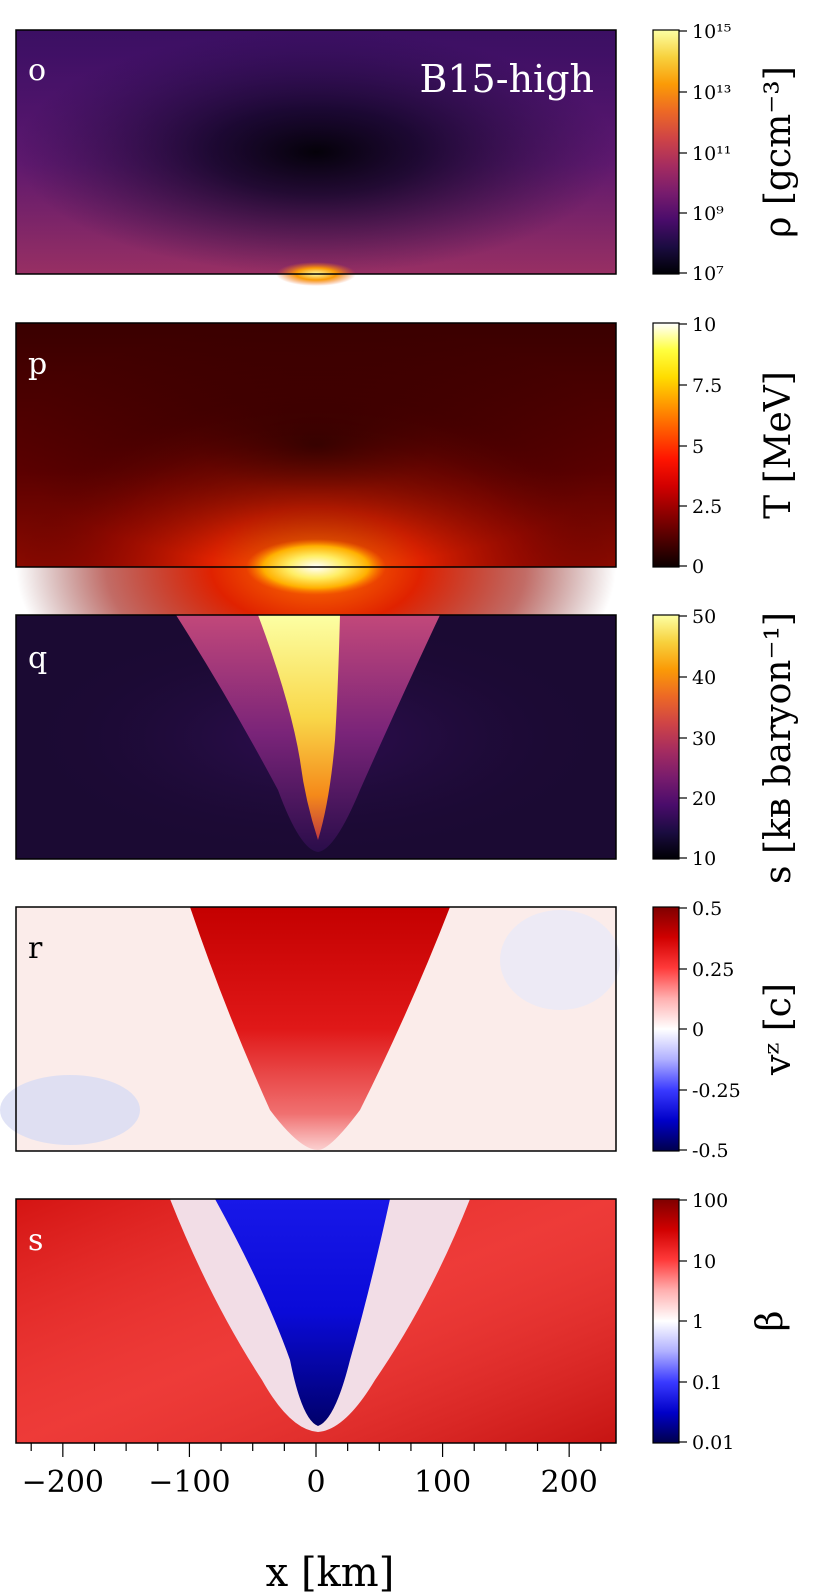  I want to click on colorbar-density-tick-label: 10⁹, so click(708, 214).